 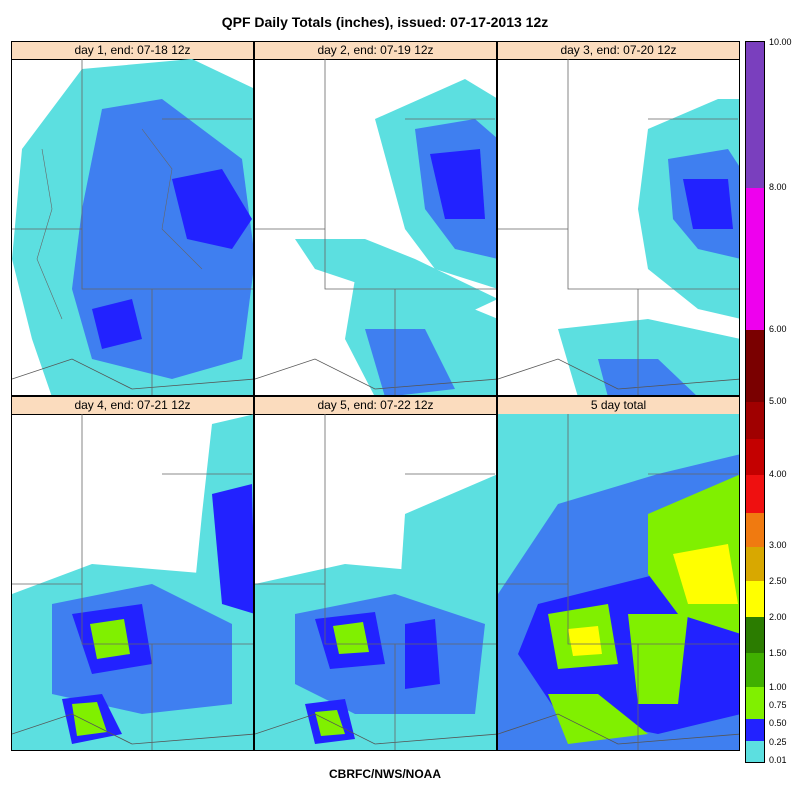 What do you see at coordinates (778, 760) in the screenshot?
I see `legend-label: 0.01` at bounding box center [778, 760].